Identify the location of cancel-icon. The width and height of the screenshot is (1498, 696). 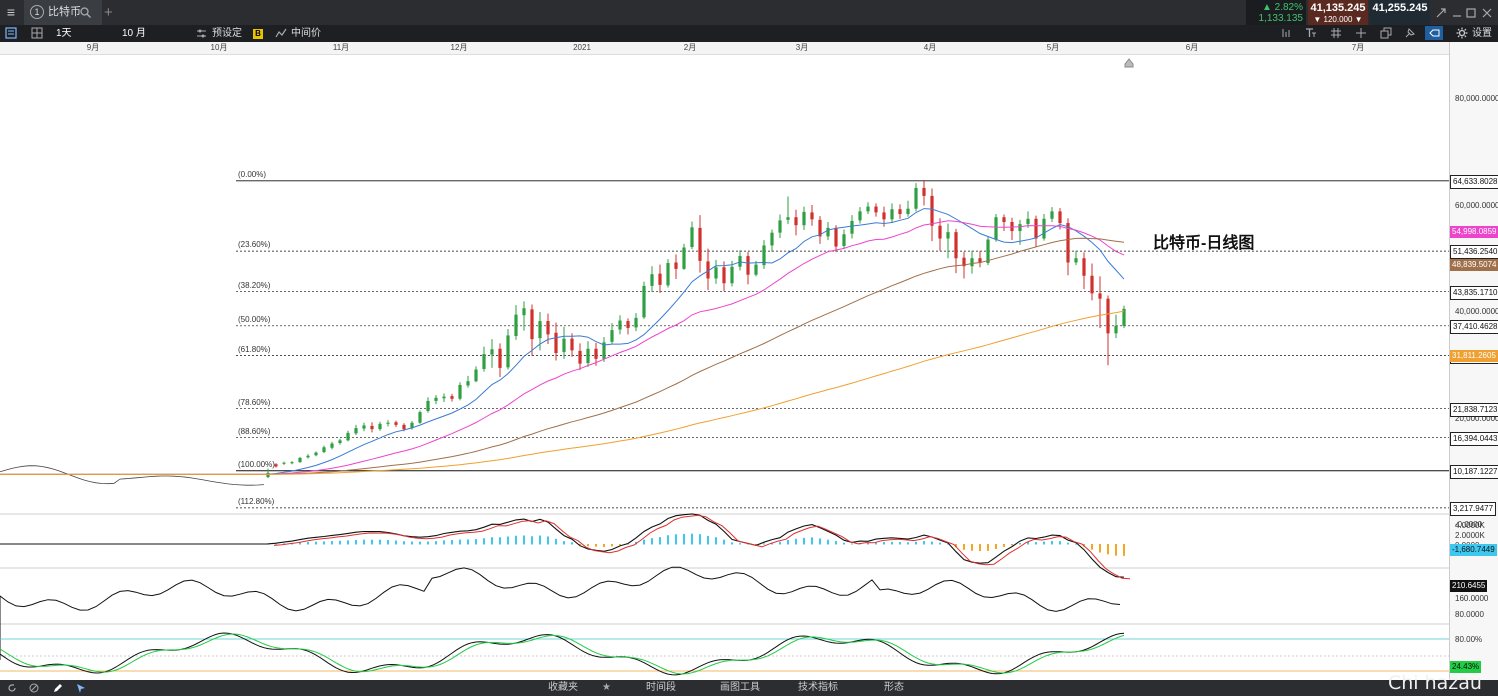
(34, 688).